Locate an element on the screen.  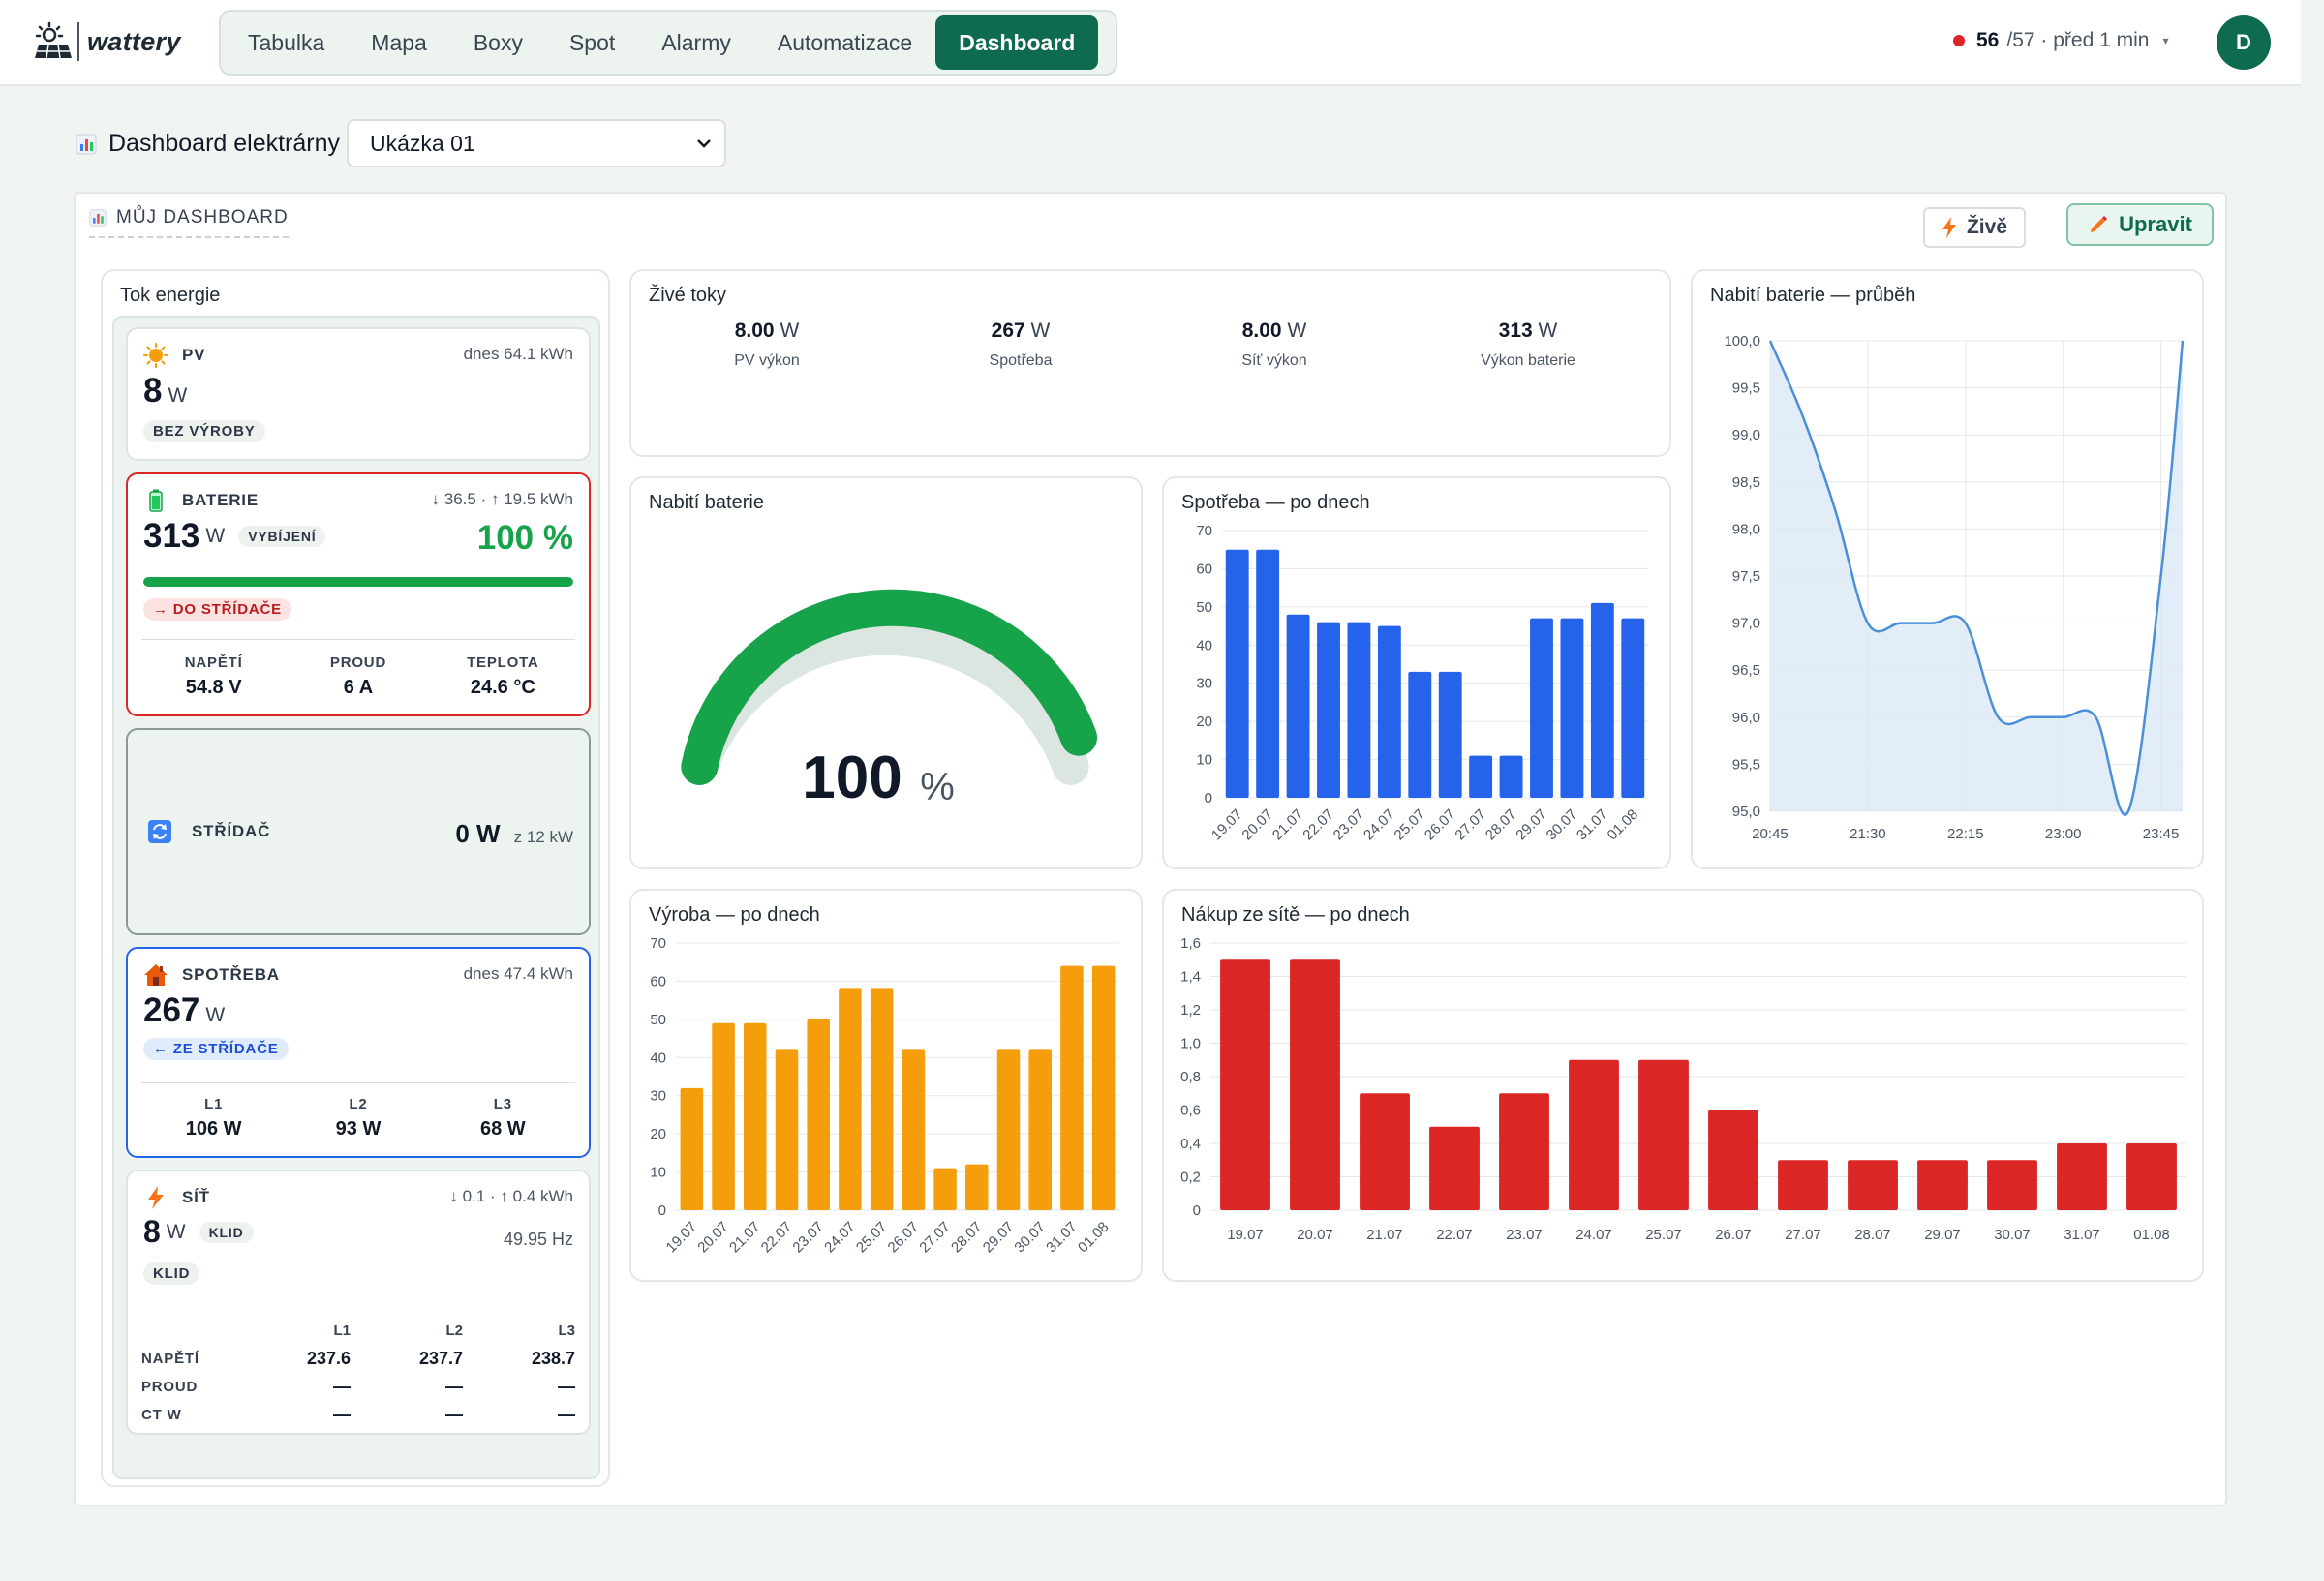
logo: wattery is located at coordinates (107, 41).